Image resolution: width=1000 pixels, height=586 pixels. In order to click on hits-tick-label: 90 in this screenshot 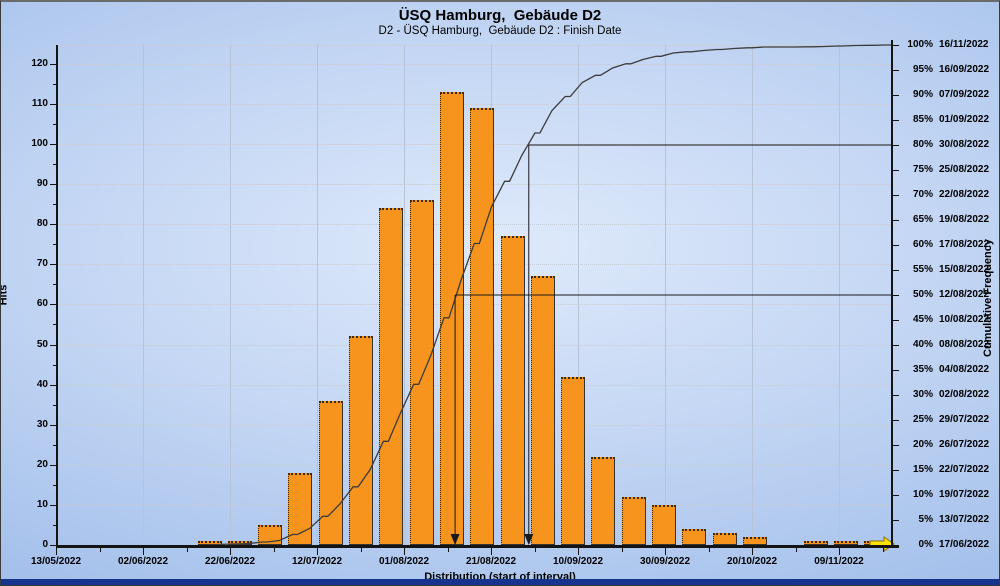, I will do `click(42, 184)`.